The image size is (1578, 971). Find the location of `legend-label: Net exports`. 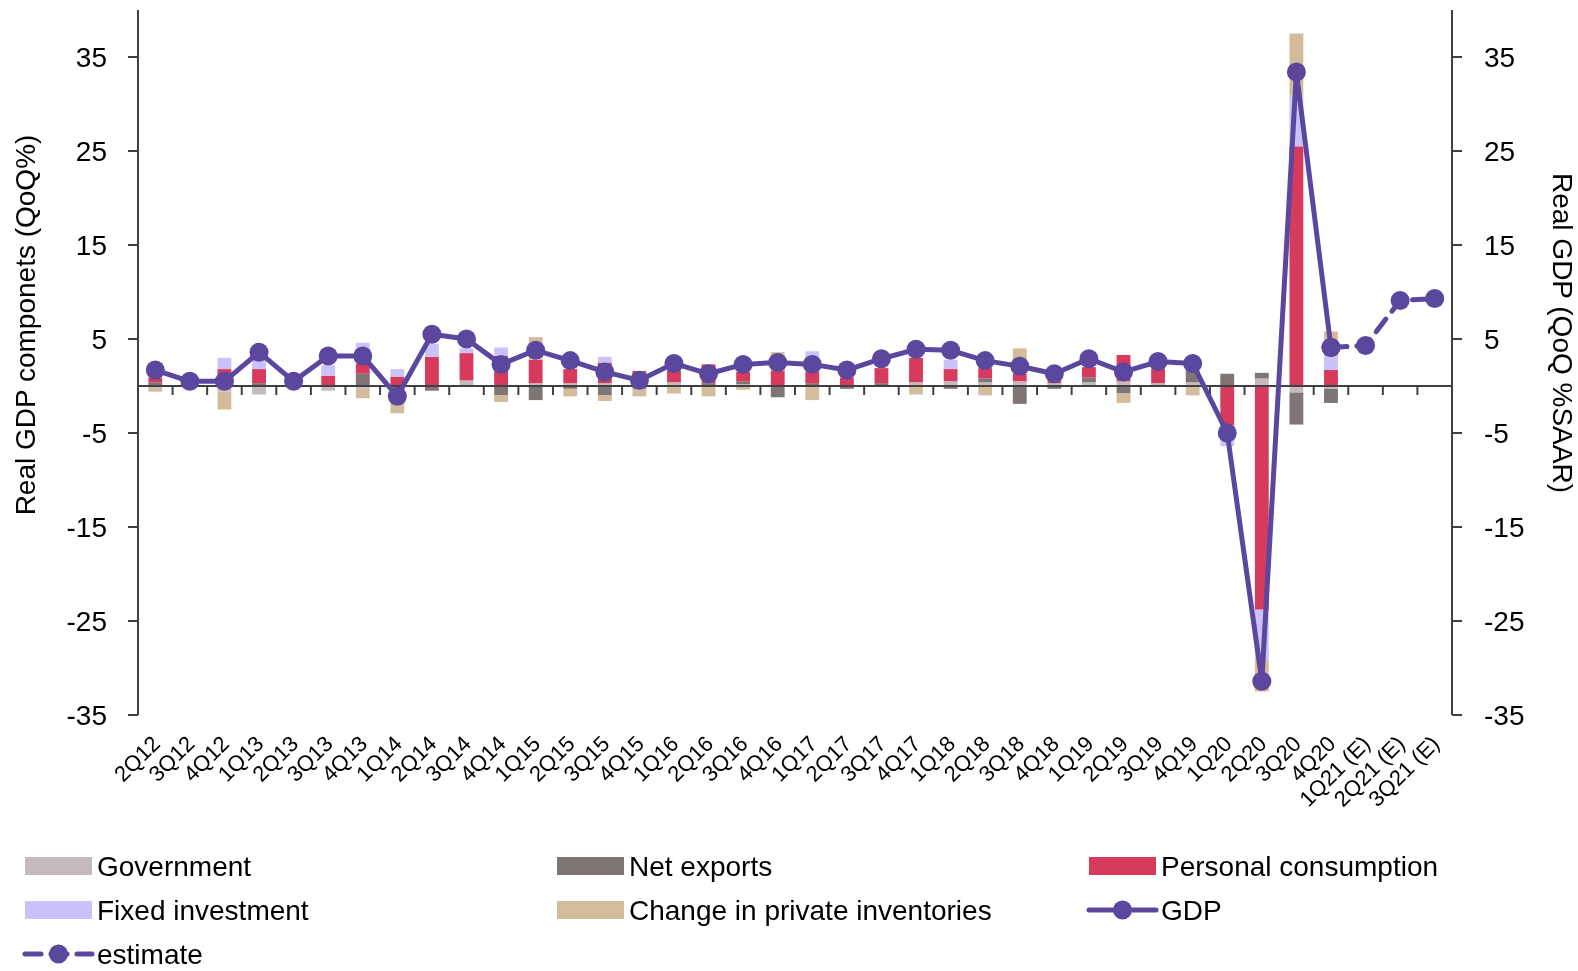

legend-label: Net exports is located at coordinates (701, 866).